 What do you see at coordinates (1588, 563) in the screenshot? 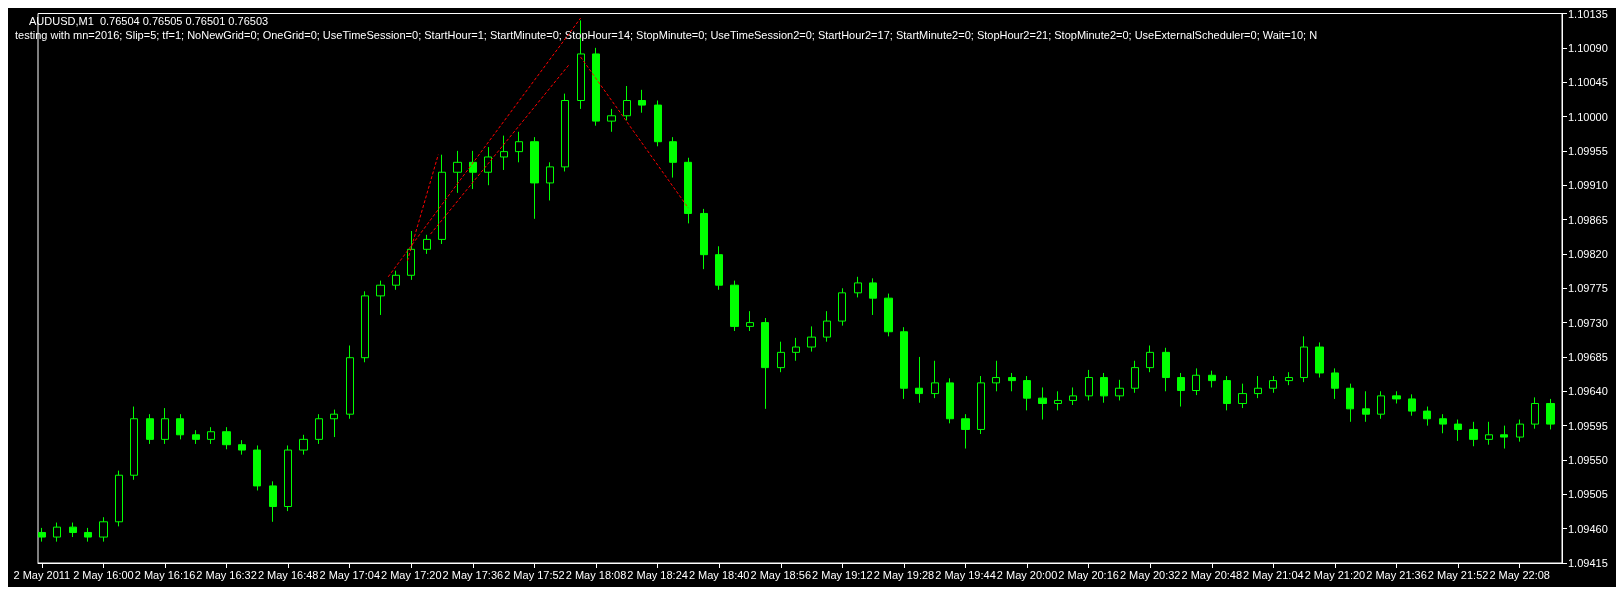
I see `y-tick-label: 1.09415` at bounding box center [1588, 563].